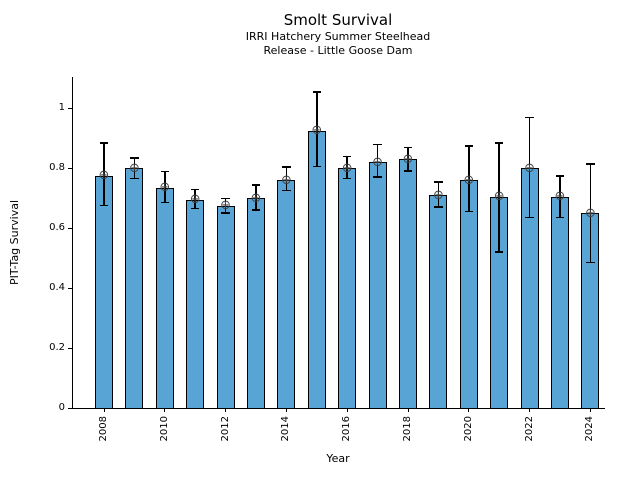 The image size is (640, 480). Describe the element at coordinates (286, 429) in the screenshot. I see `x-tick-label: 2014` at that location.